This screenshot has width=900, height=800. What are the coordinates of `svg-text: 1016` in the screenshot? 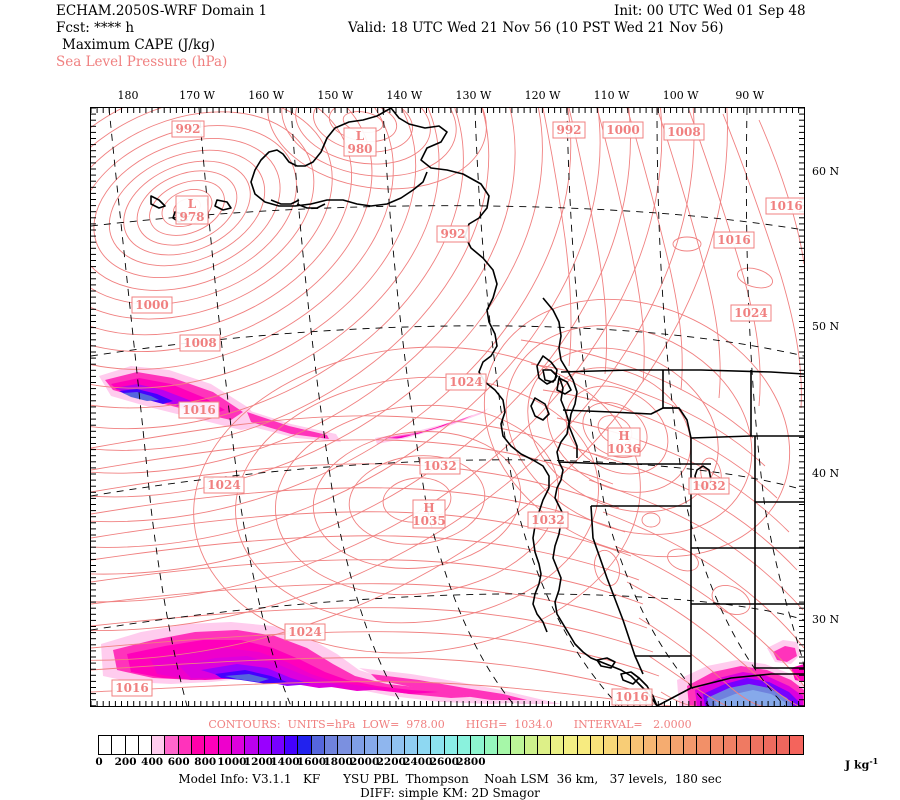 It's located at (733, 240).